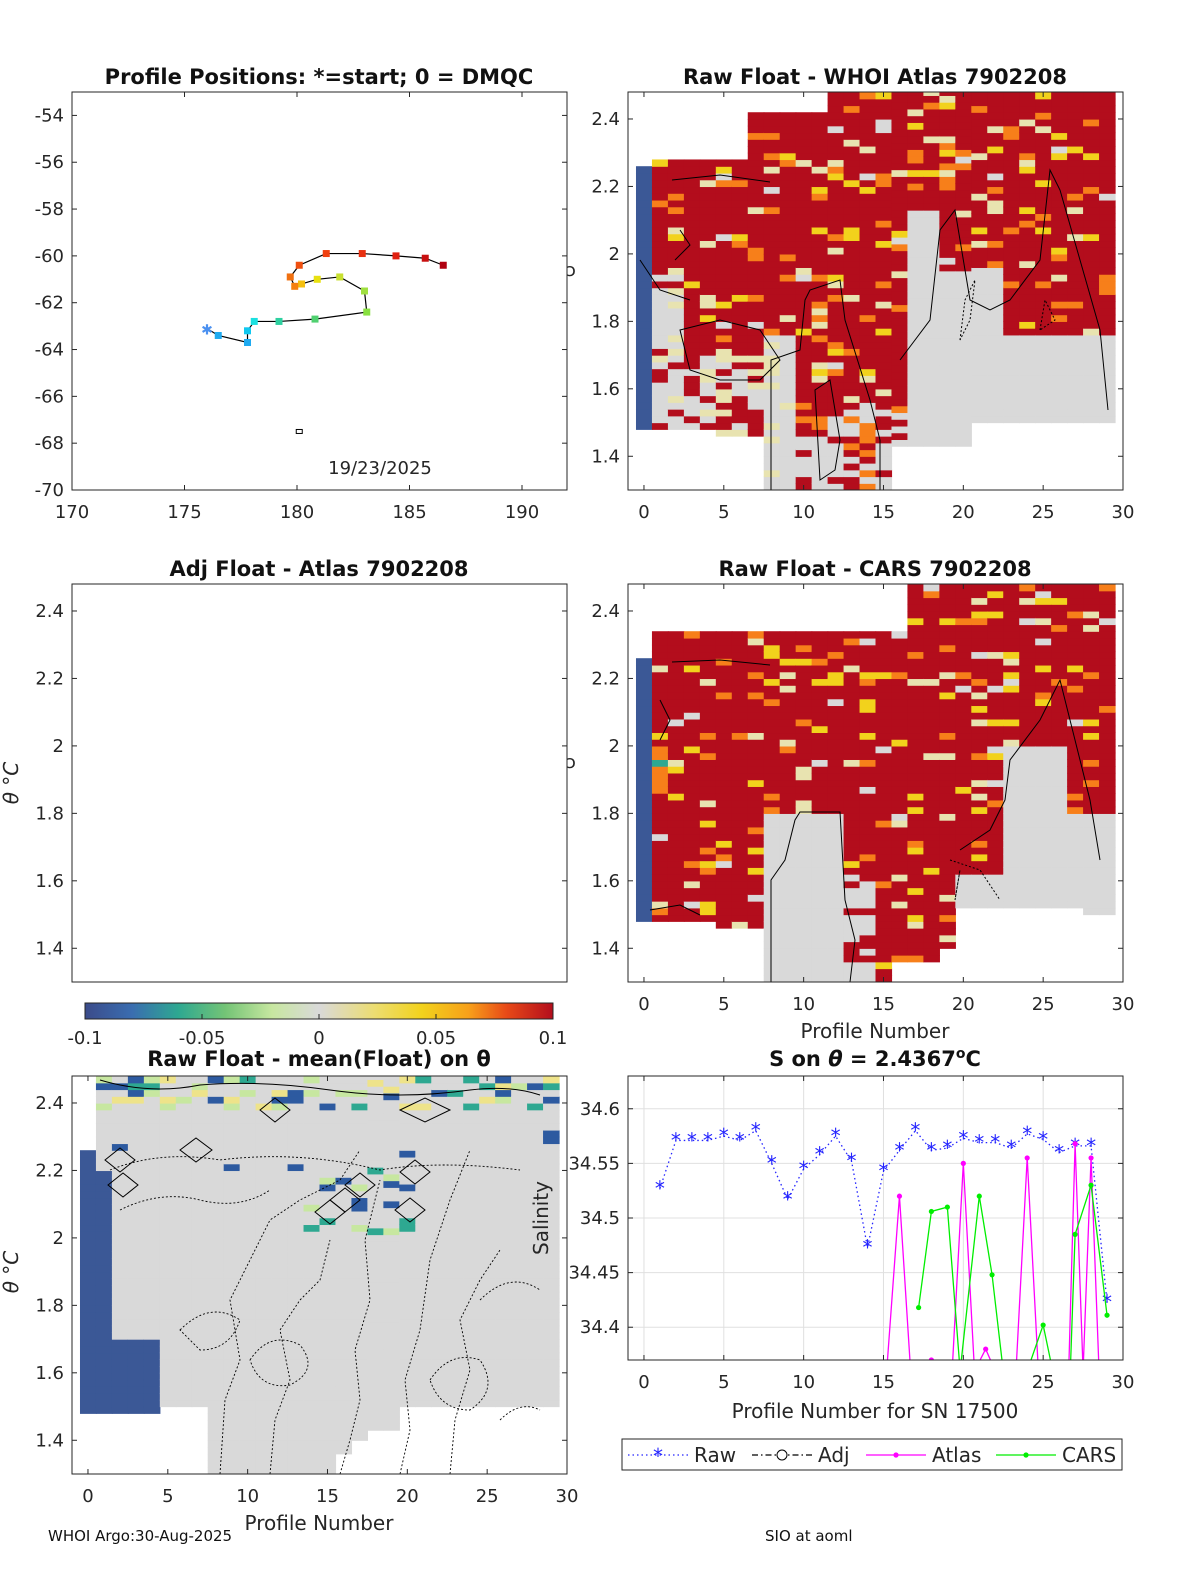  Describe the element at coordinates (874, 569) in the screenshot. I see `raw-cars-title: Raw Float - CARS 7902208` at that location.